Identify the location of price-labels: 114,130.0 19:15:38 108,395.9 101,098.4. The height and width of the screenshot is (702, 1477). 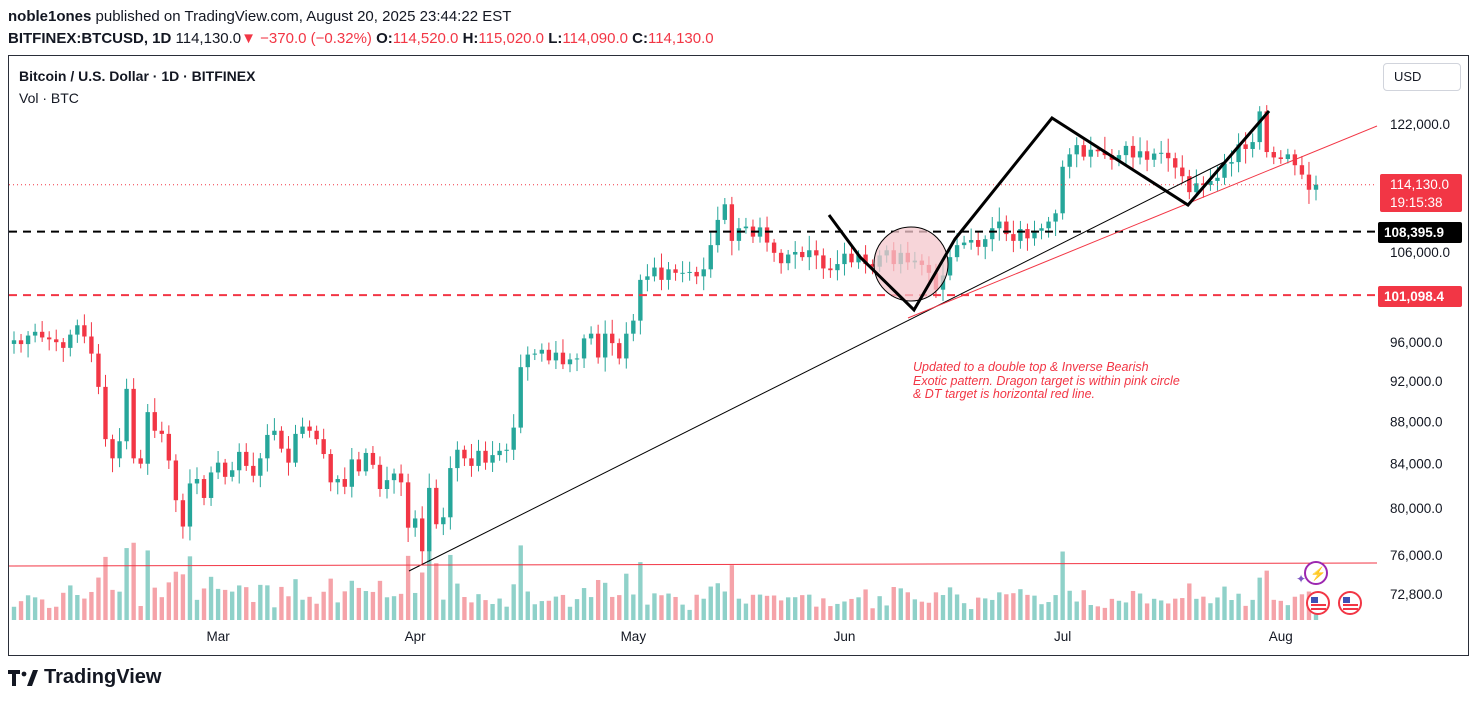
(1420, 240).